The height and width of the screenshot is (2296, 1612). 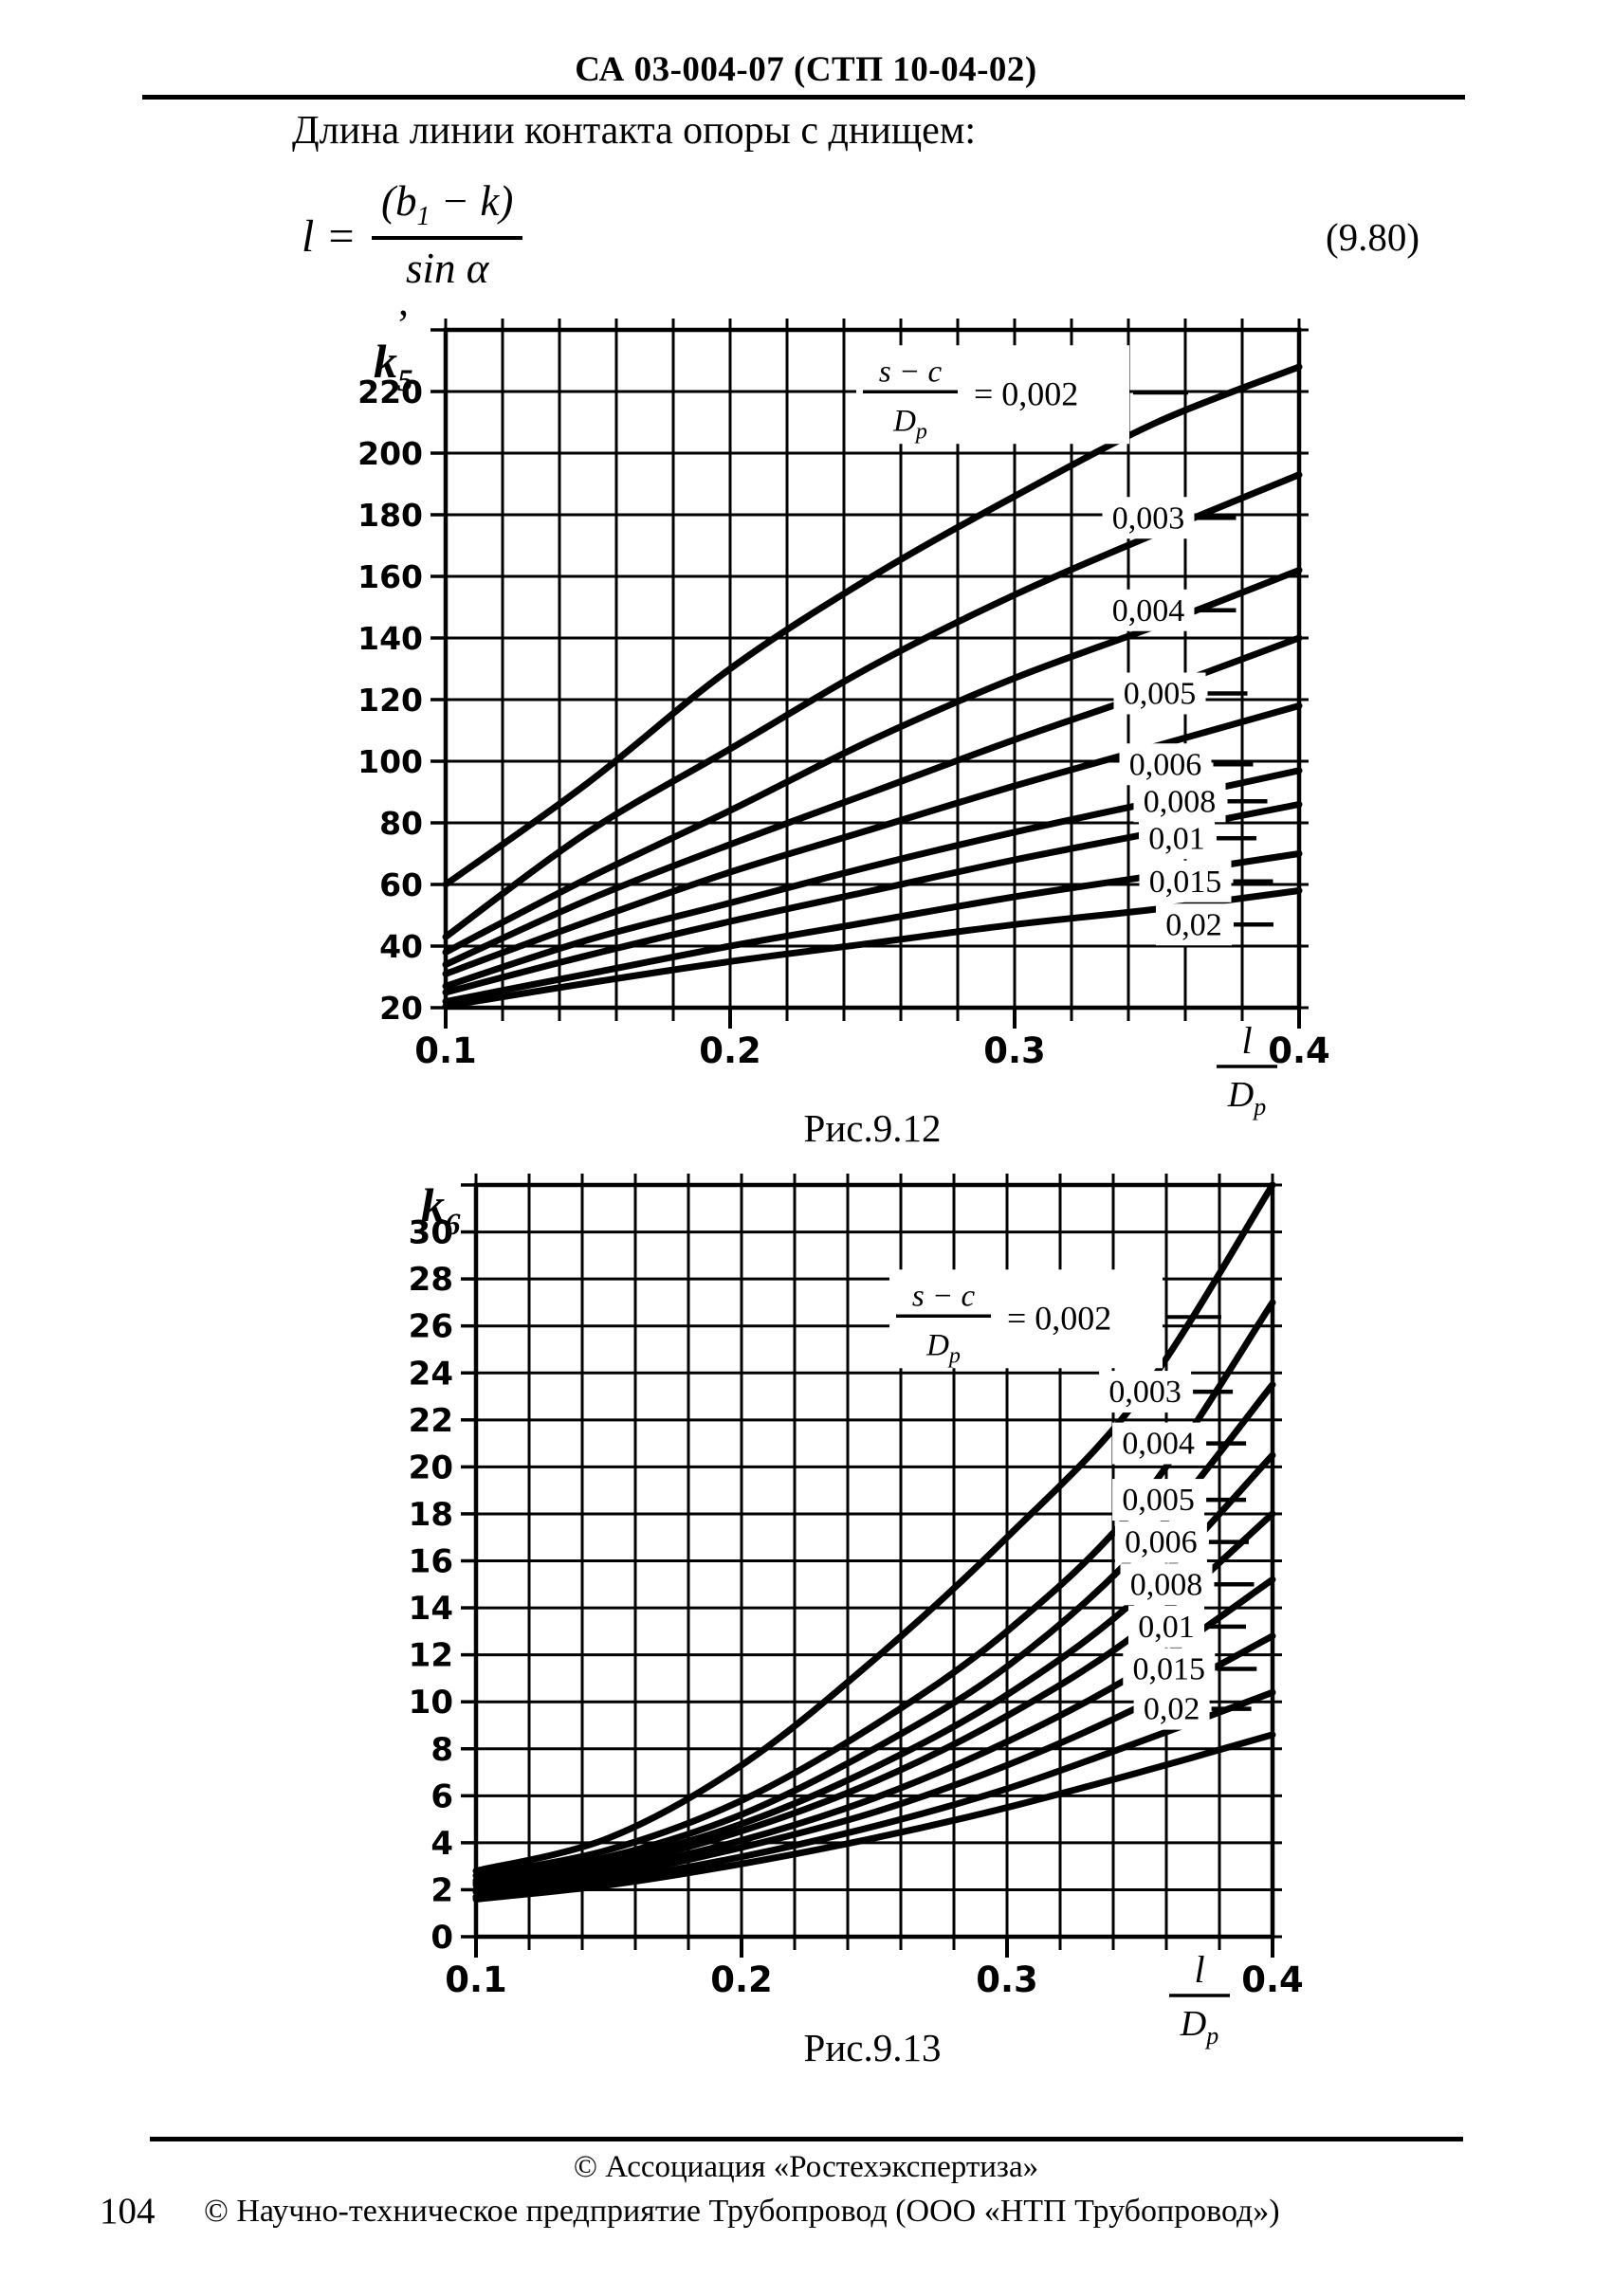 I want to click on intro-paragraph: Длина линии контакта опоры с днищем:, so click(x=634, y=131).